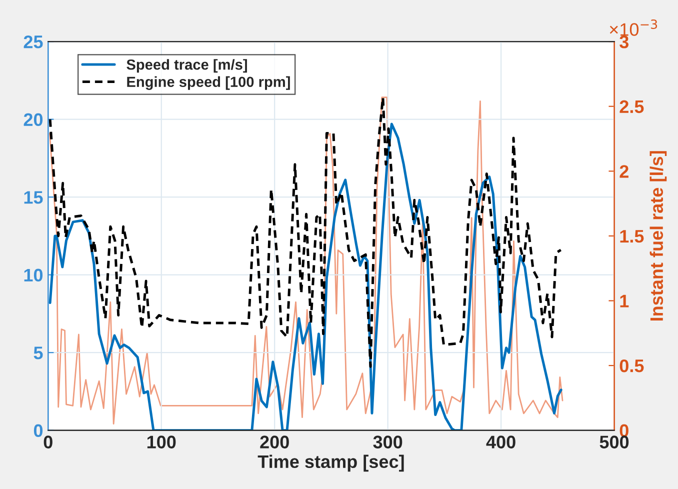 The image size is (678, 489). What do you see at coordinates (33, 119) in the screenshot?
I see `y-tick-label: 20` at bounding box center [33, 119].